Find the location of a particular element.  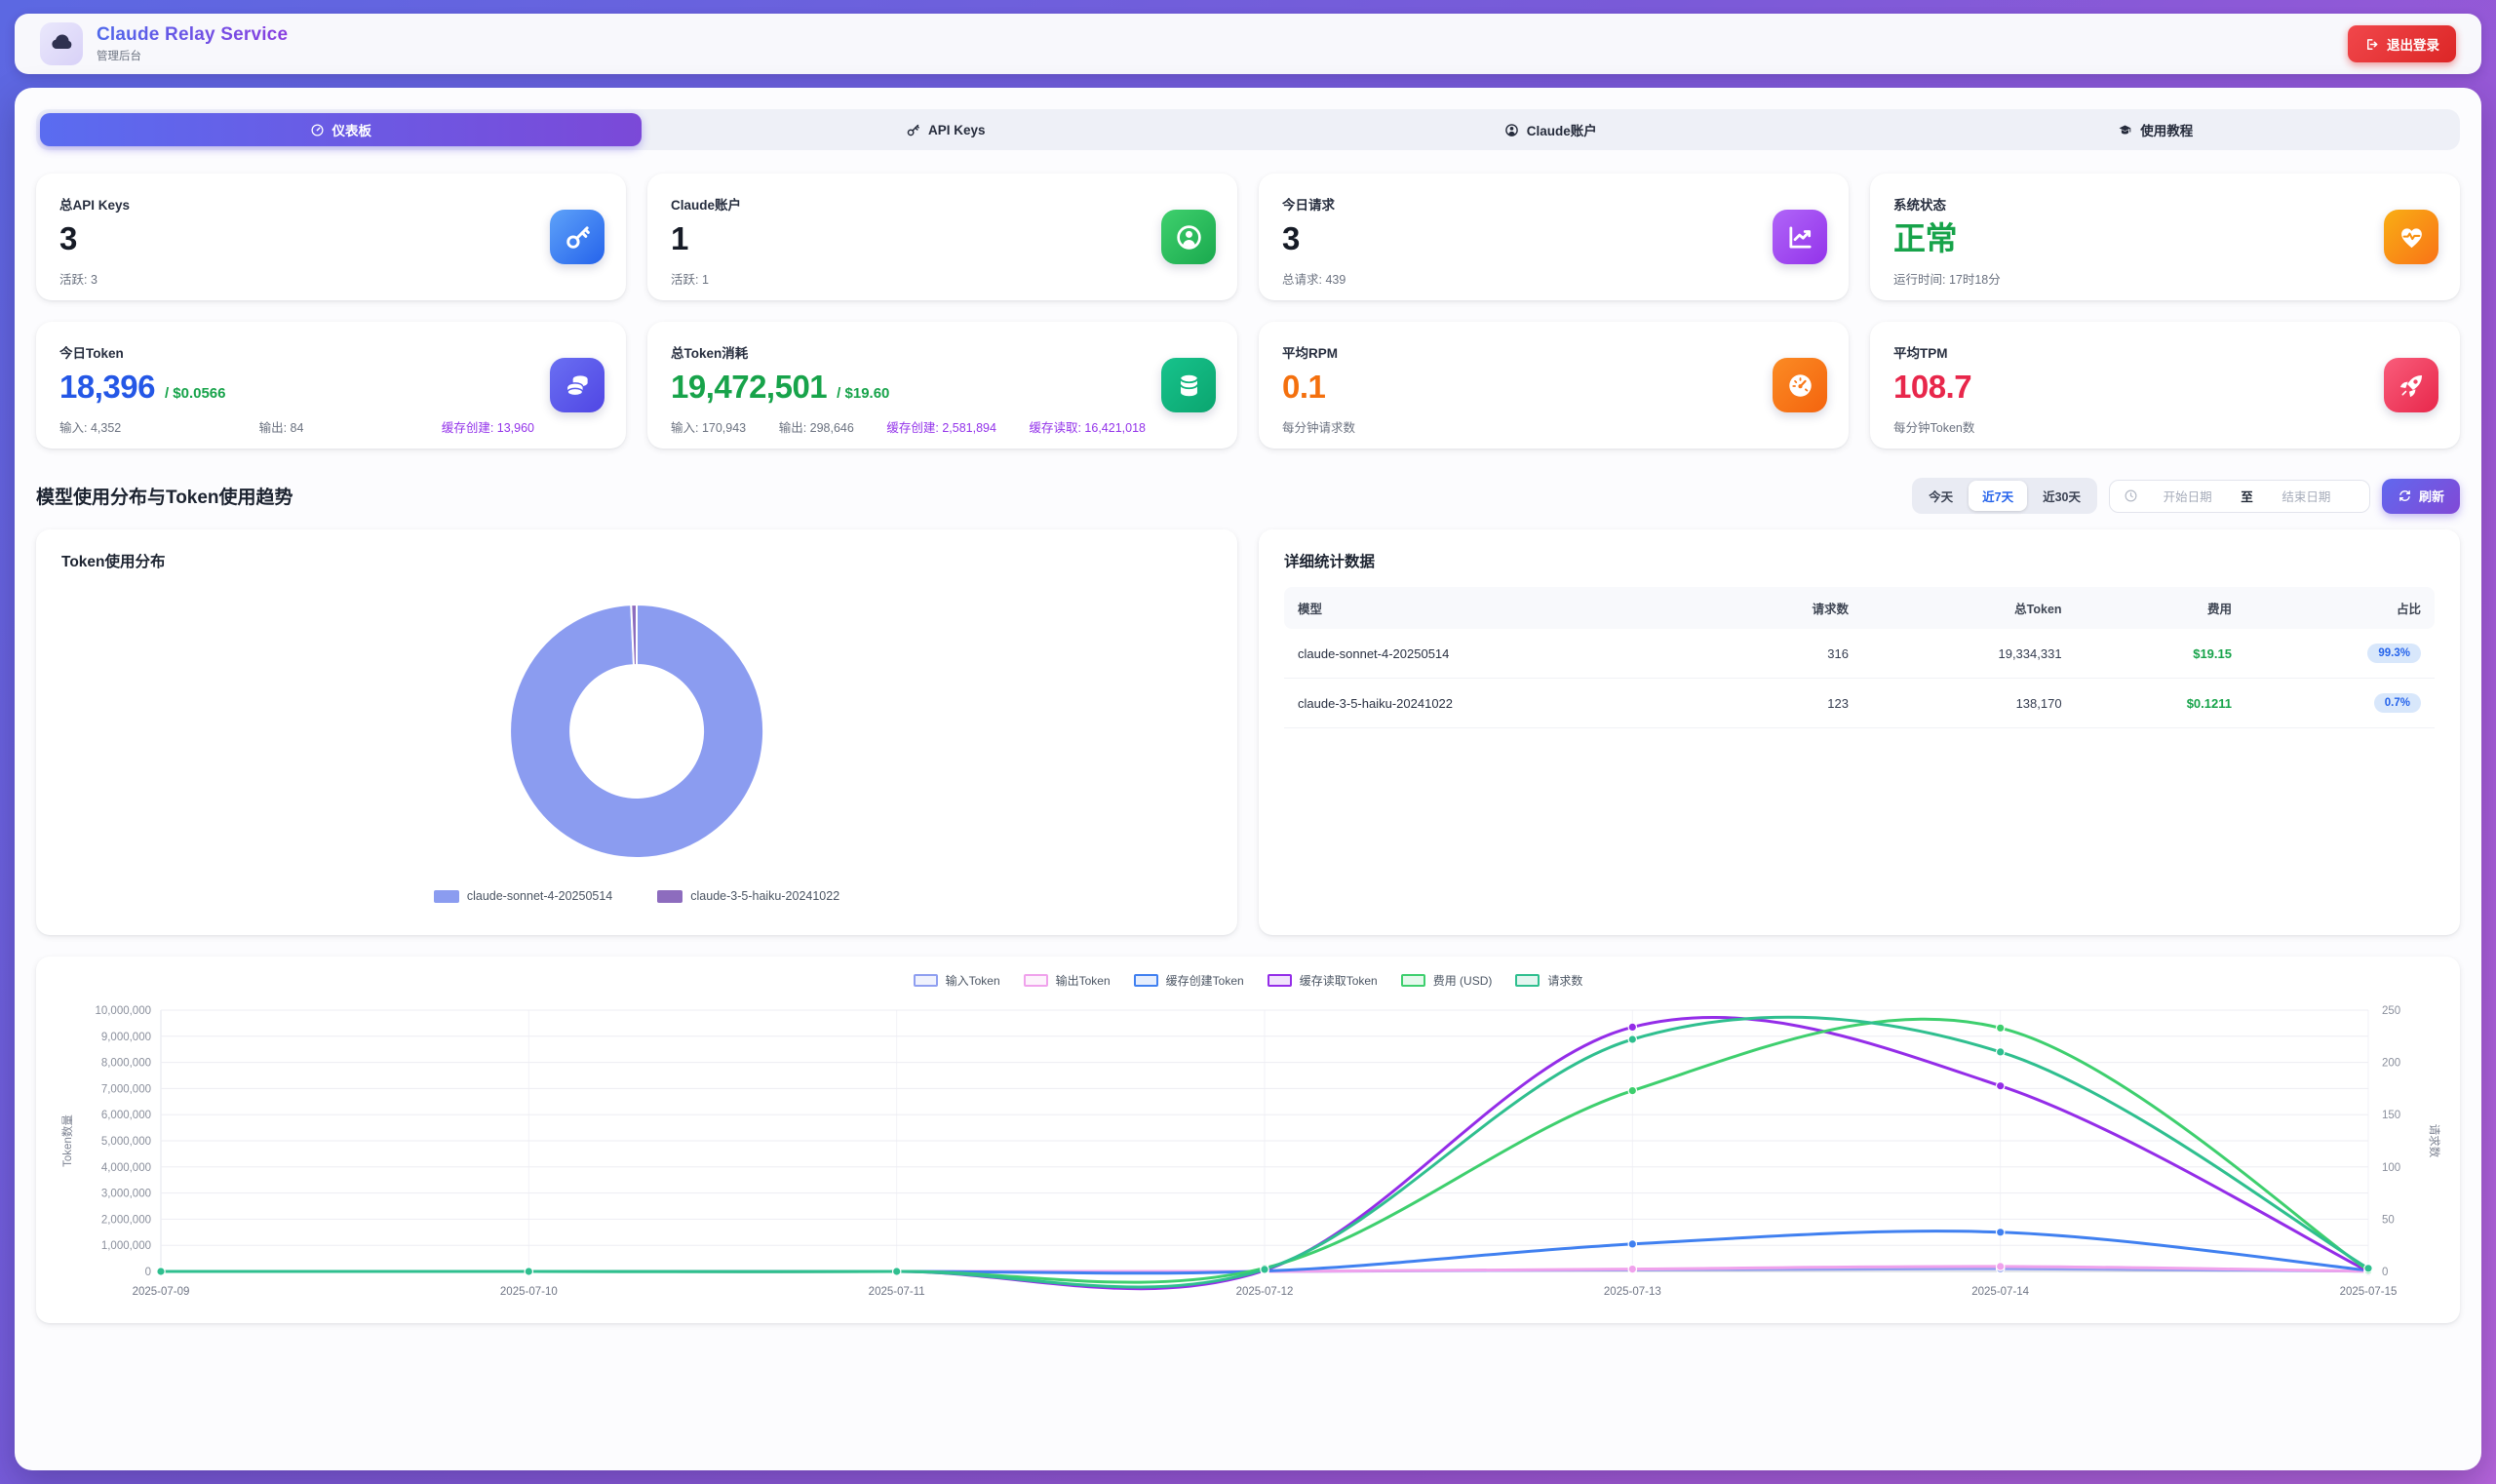

y-left-tick: 2,000,000 is located at coordinates (126, 1220).